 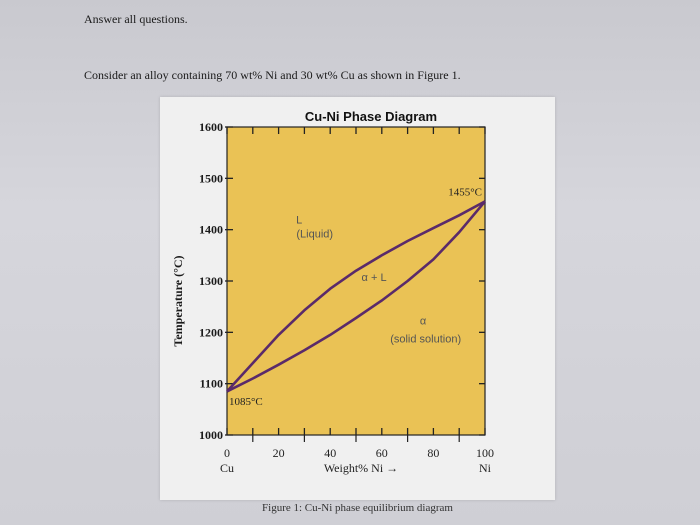 I want to click on y-axis-label: Temperature (°C), so click(x=178, y=300).